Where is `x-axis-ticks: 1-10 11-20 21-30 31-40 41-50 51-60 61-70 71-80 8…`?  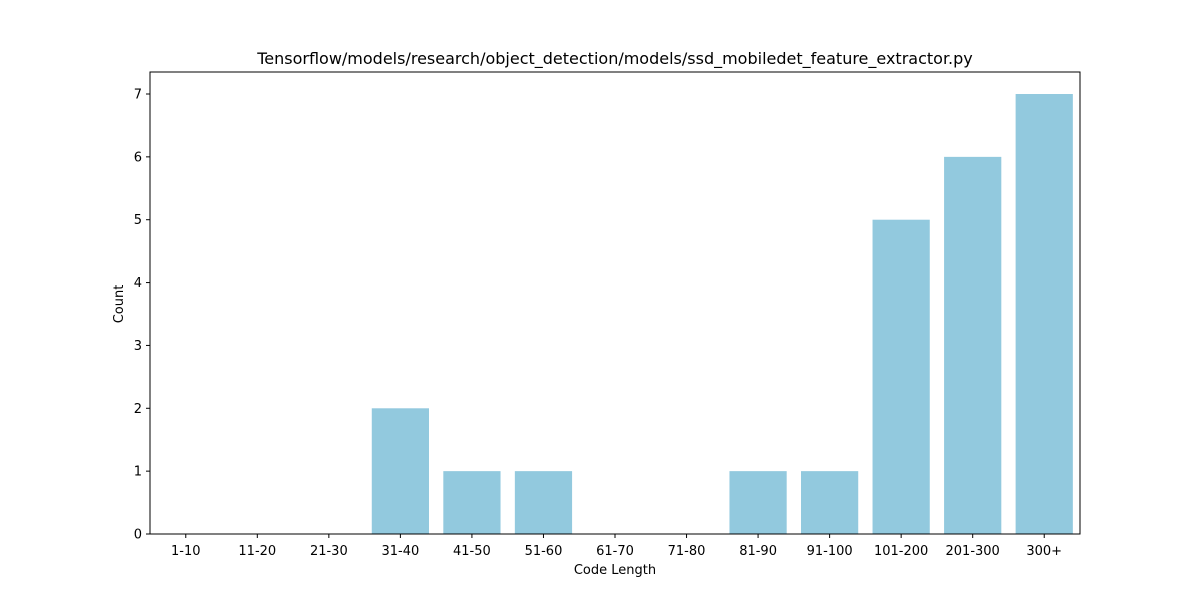 x-axis-ticks: 1-10 11-20 21-30 31-40 41-50 51-60 61-70 71-80 8… is located at coordinates (616, 546).